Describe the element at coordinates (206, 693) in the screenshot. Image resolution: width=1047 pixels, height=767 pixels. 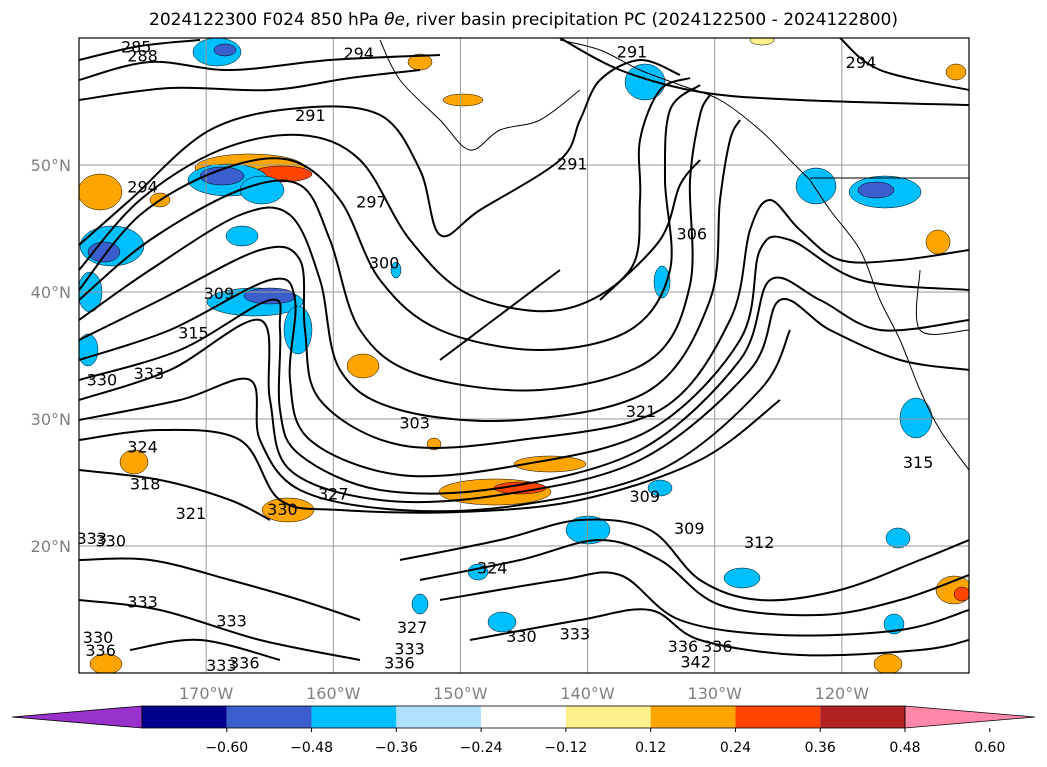
I see `lon-tick-label: 170°W` at that location.